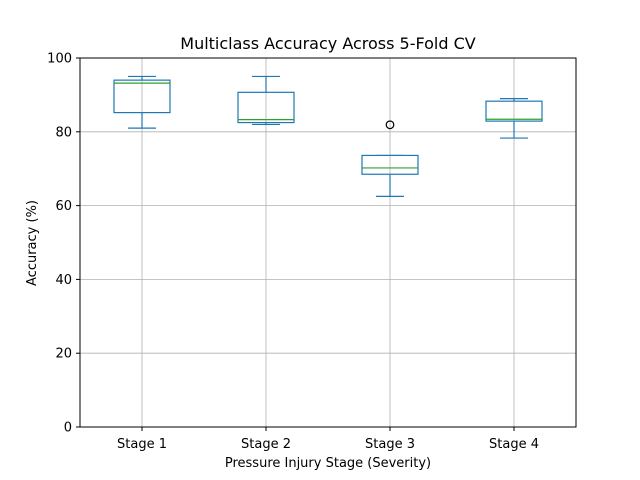 This screenshot has height=480, width=640. What do you see at coordinates (32, 243) in the screenshot?
I see `y-axis-label: Accuracy (%)` at bounding box center [32, 243].